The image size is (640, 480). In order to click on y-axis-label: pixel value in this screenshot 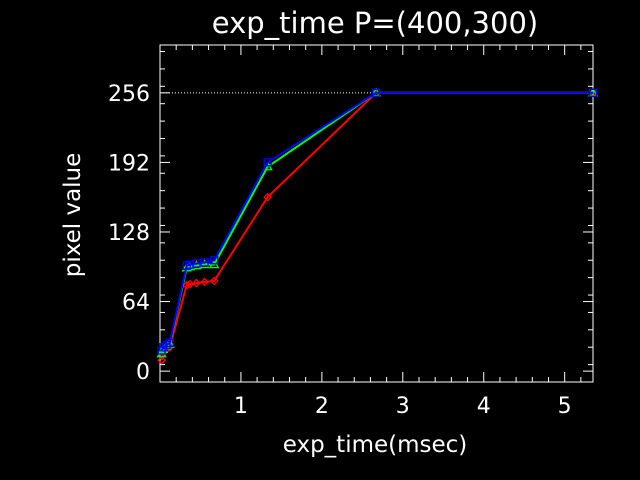, I will do `click(73, 215)`.